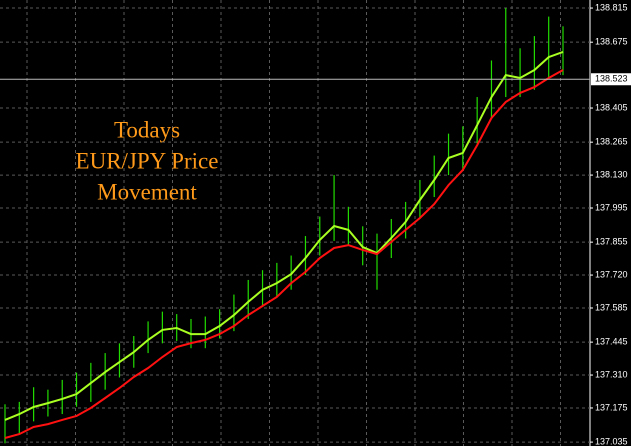 This screenshot has width=631, height=446. I want to click on chart-title: Movement, so click(147, 191).